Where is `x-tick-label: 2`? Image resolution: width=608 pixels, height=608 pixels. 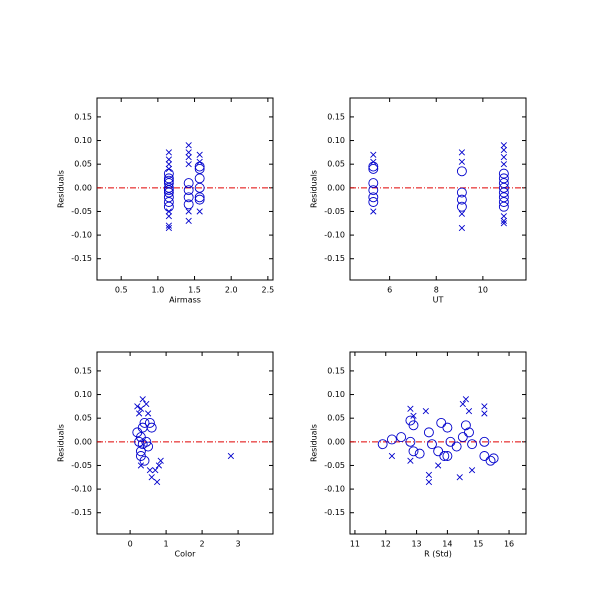 x-tick-label: 2 is located at coordinates (202, 544).